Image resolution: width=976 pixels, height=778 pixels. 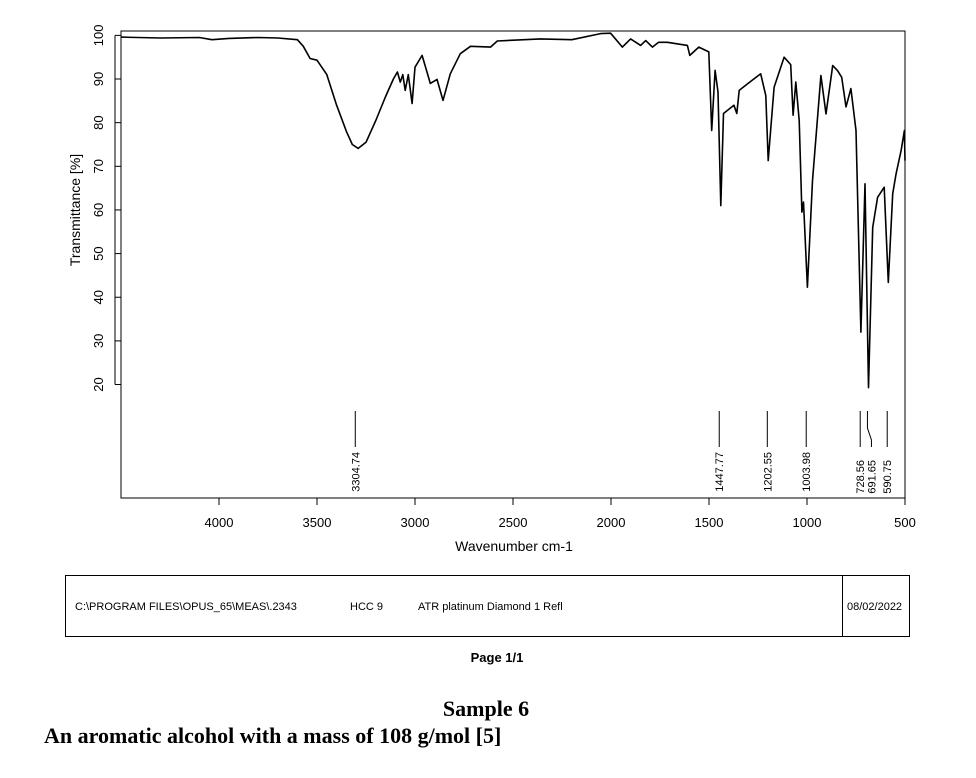 What do you see at coordinates (98, 253) in the screenshot?
I see `y-tick-label: 50` at bounding box center [98, 253].